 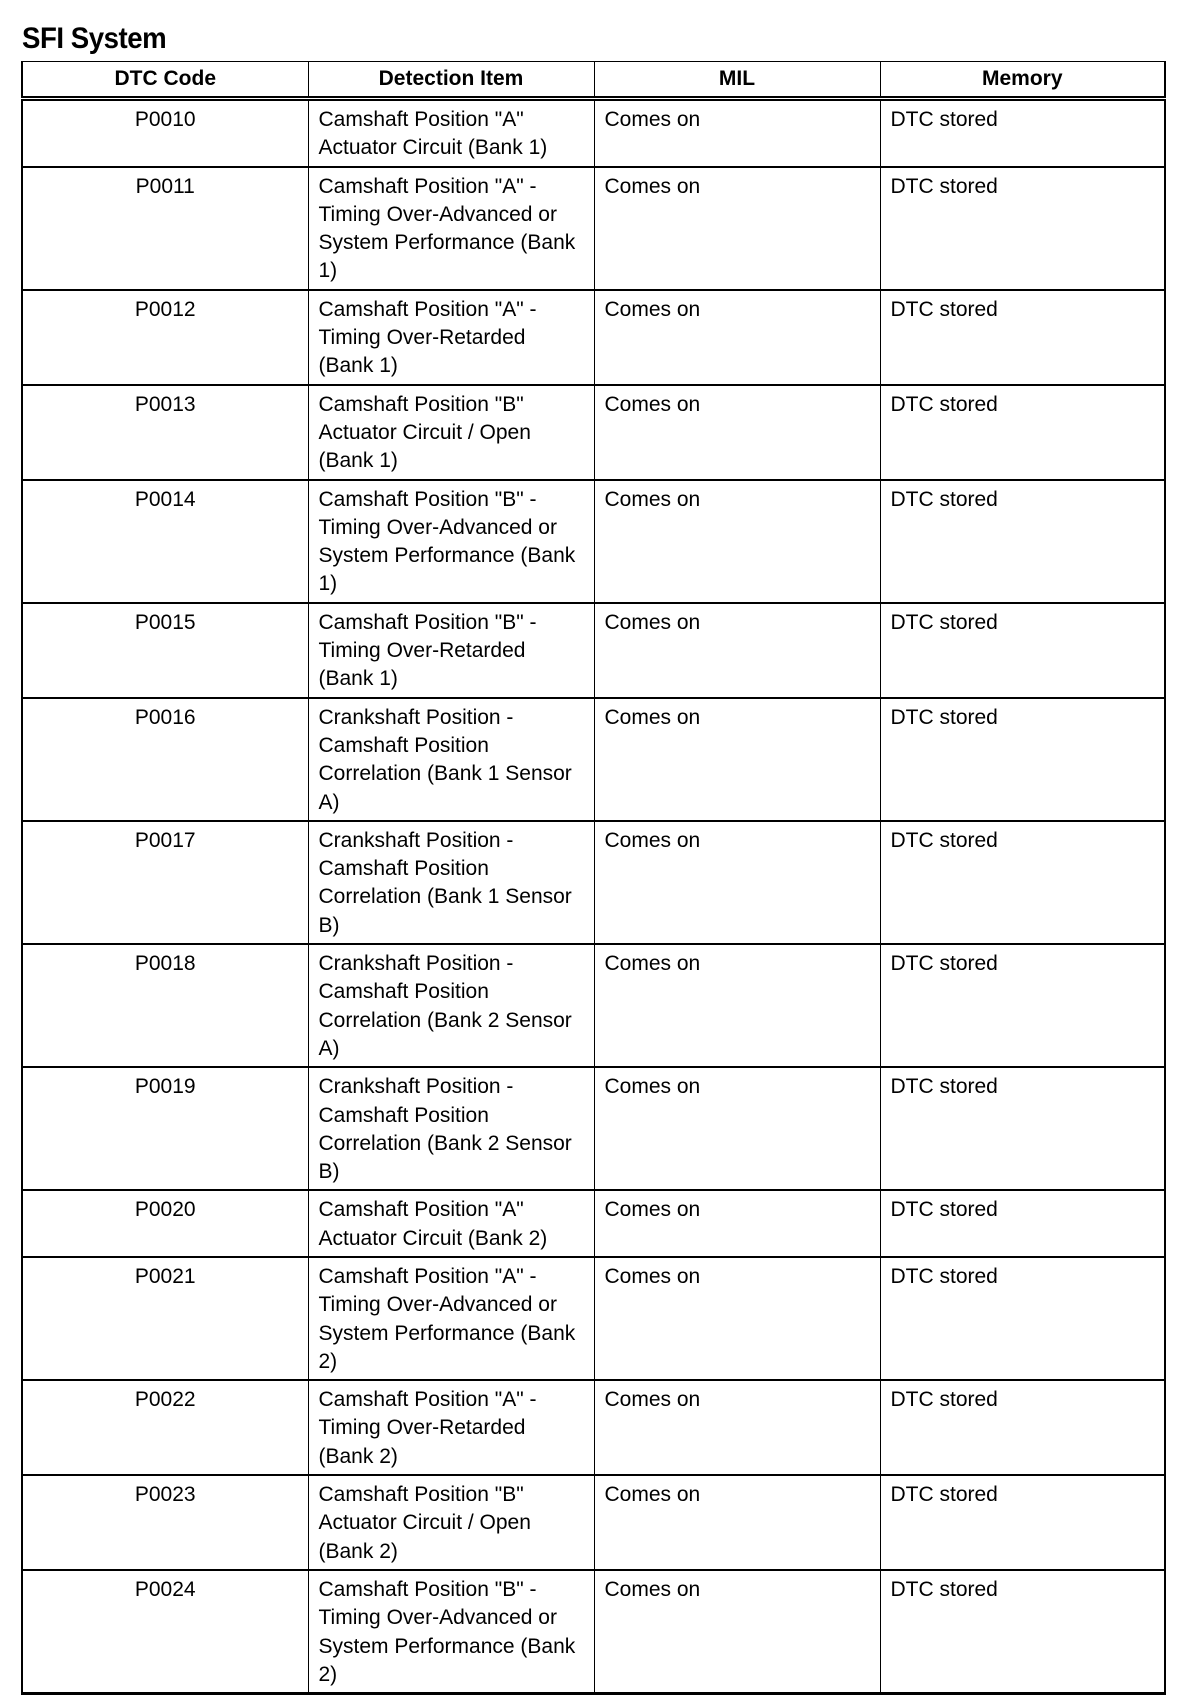 What do you see at coordinates (165, 650) in the screenshot?
I see `dtc-code-cell: P0015` at bounding box center [165, 650].